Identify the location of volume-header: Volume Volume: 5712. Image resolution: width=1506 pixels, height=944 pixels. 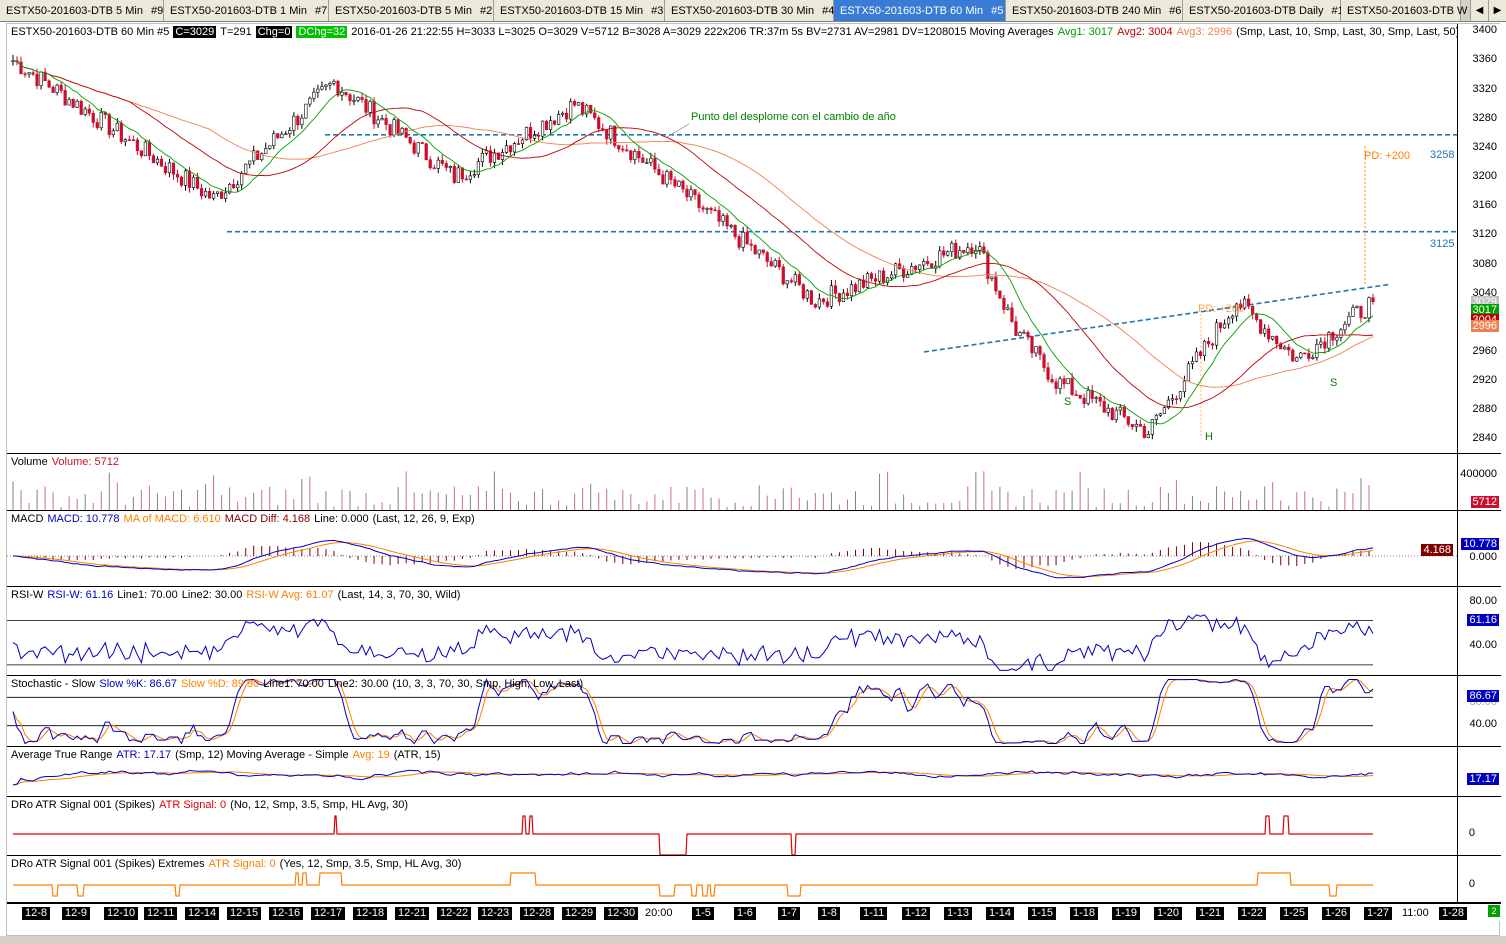
(67, 462).